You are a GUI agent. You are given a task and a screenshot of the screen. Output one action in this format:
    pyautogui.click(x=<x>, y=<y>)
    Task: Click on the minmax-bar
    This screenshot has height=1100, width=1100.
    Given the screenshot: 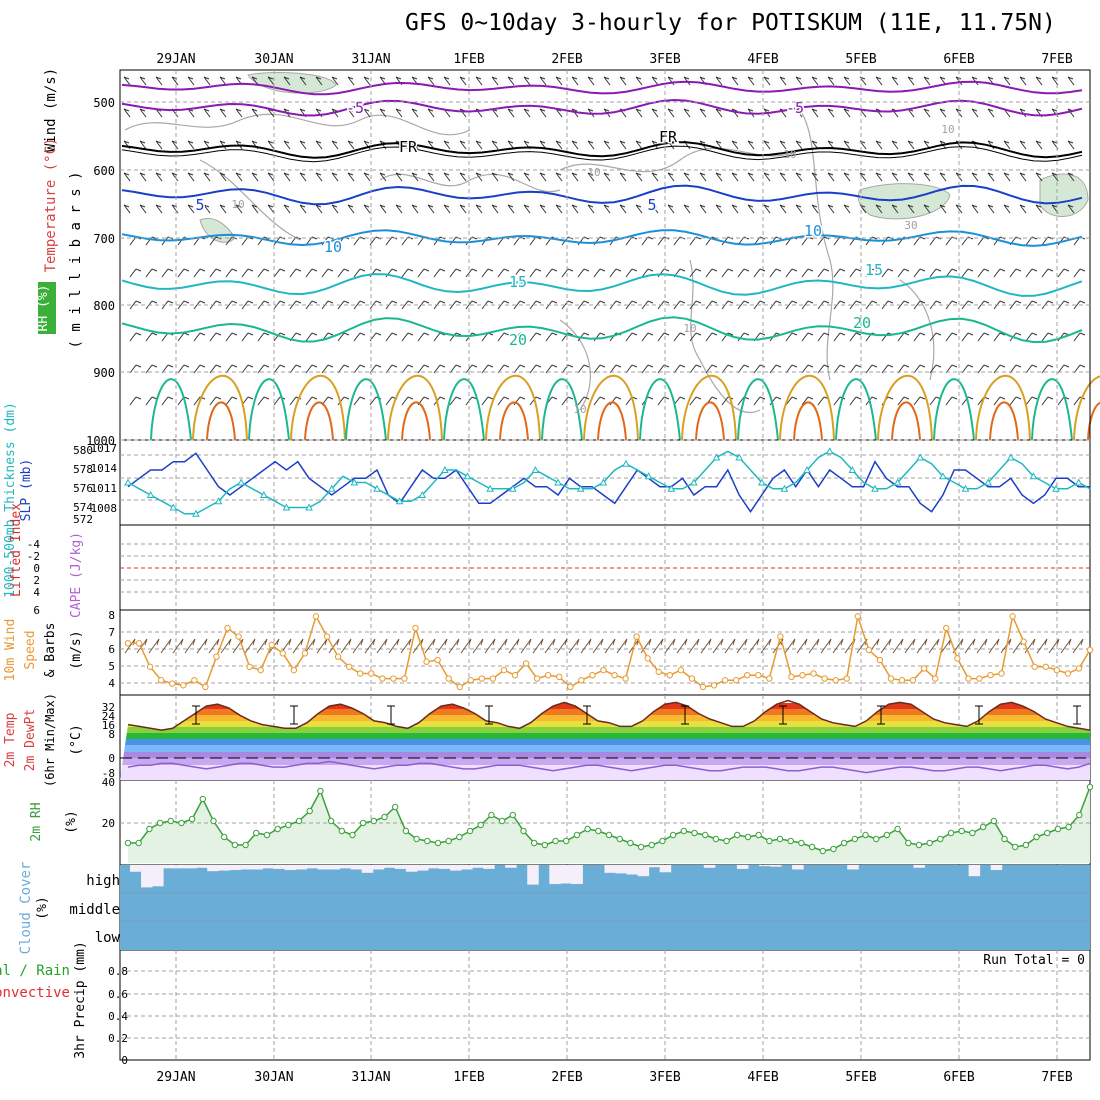 What is the action you would take?
    pyautogui.click(x=489, y=715)
    